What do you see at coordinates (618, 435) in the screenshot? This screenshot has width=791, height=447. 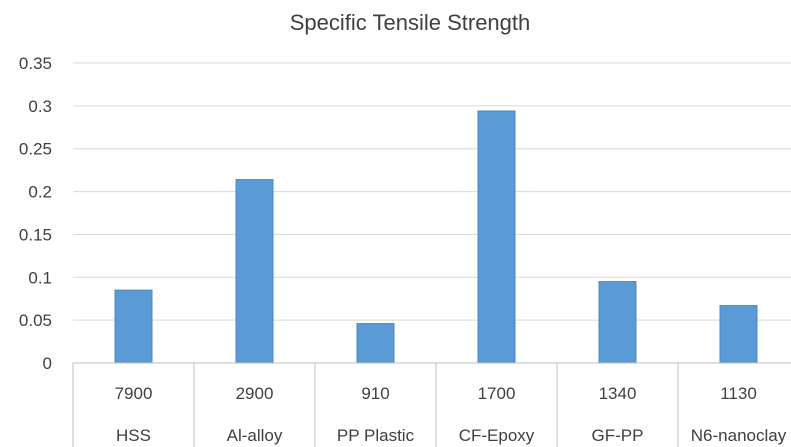 I see `category-label: GF-PP` at bounding box center [618, 435].